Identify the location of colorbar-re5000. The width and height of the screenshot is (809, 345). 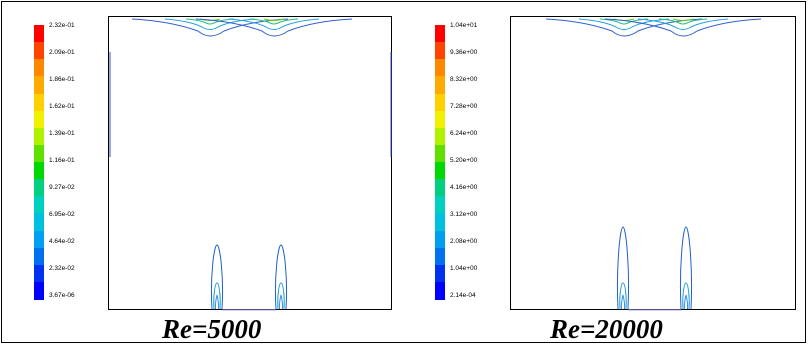
(39, 162).